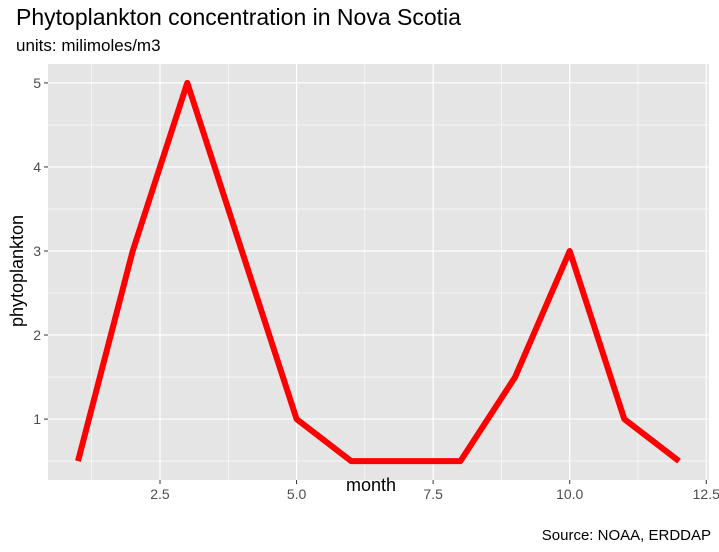  Describe the element at coordinates (160, 494) in the screenshot. I see `x-tick-label: 2.5` at that location.